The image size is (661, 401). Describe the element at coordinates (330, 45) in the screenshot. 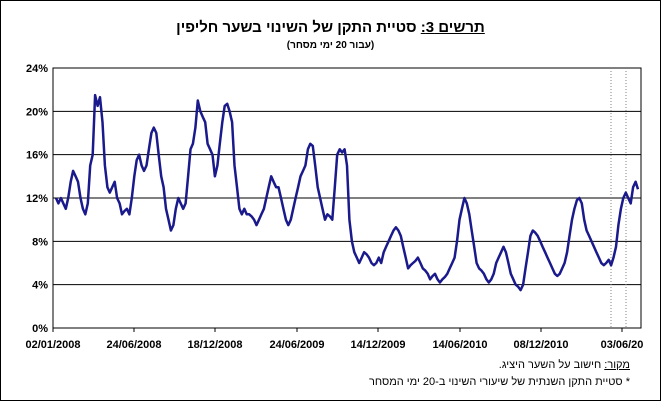

I see `chart-subtitle: (עבור 20 ימי מסחר)` at that location.